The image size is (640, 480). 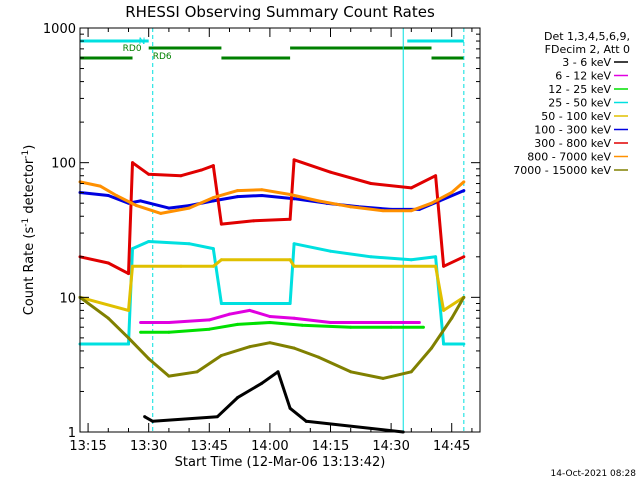 I want to click on x-tick-label: 13:15, so click(x=87, y=446).